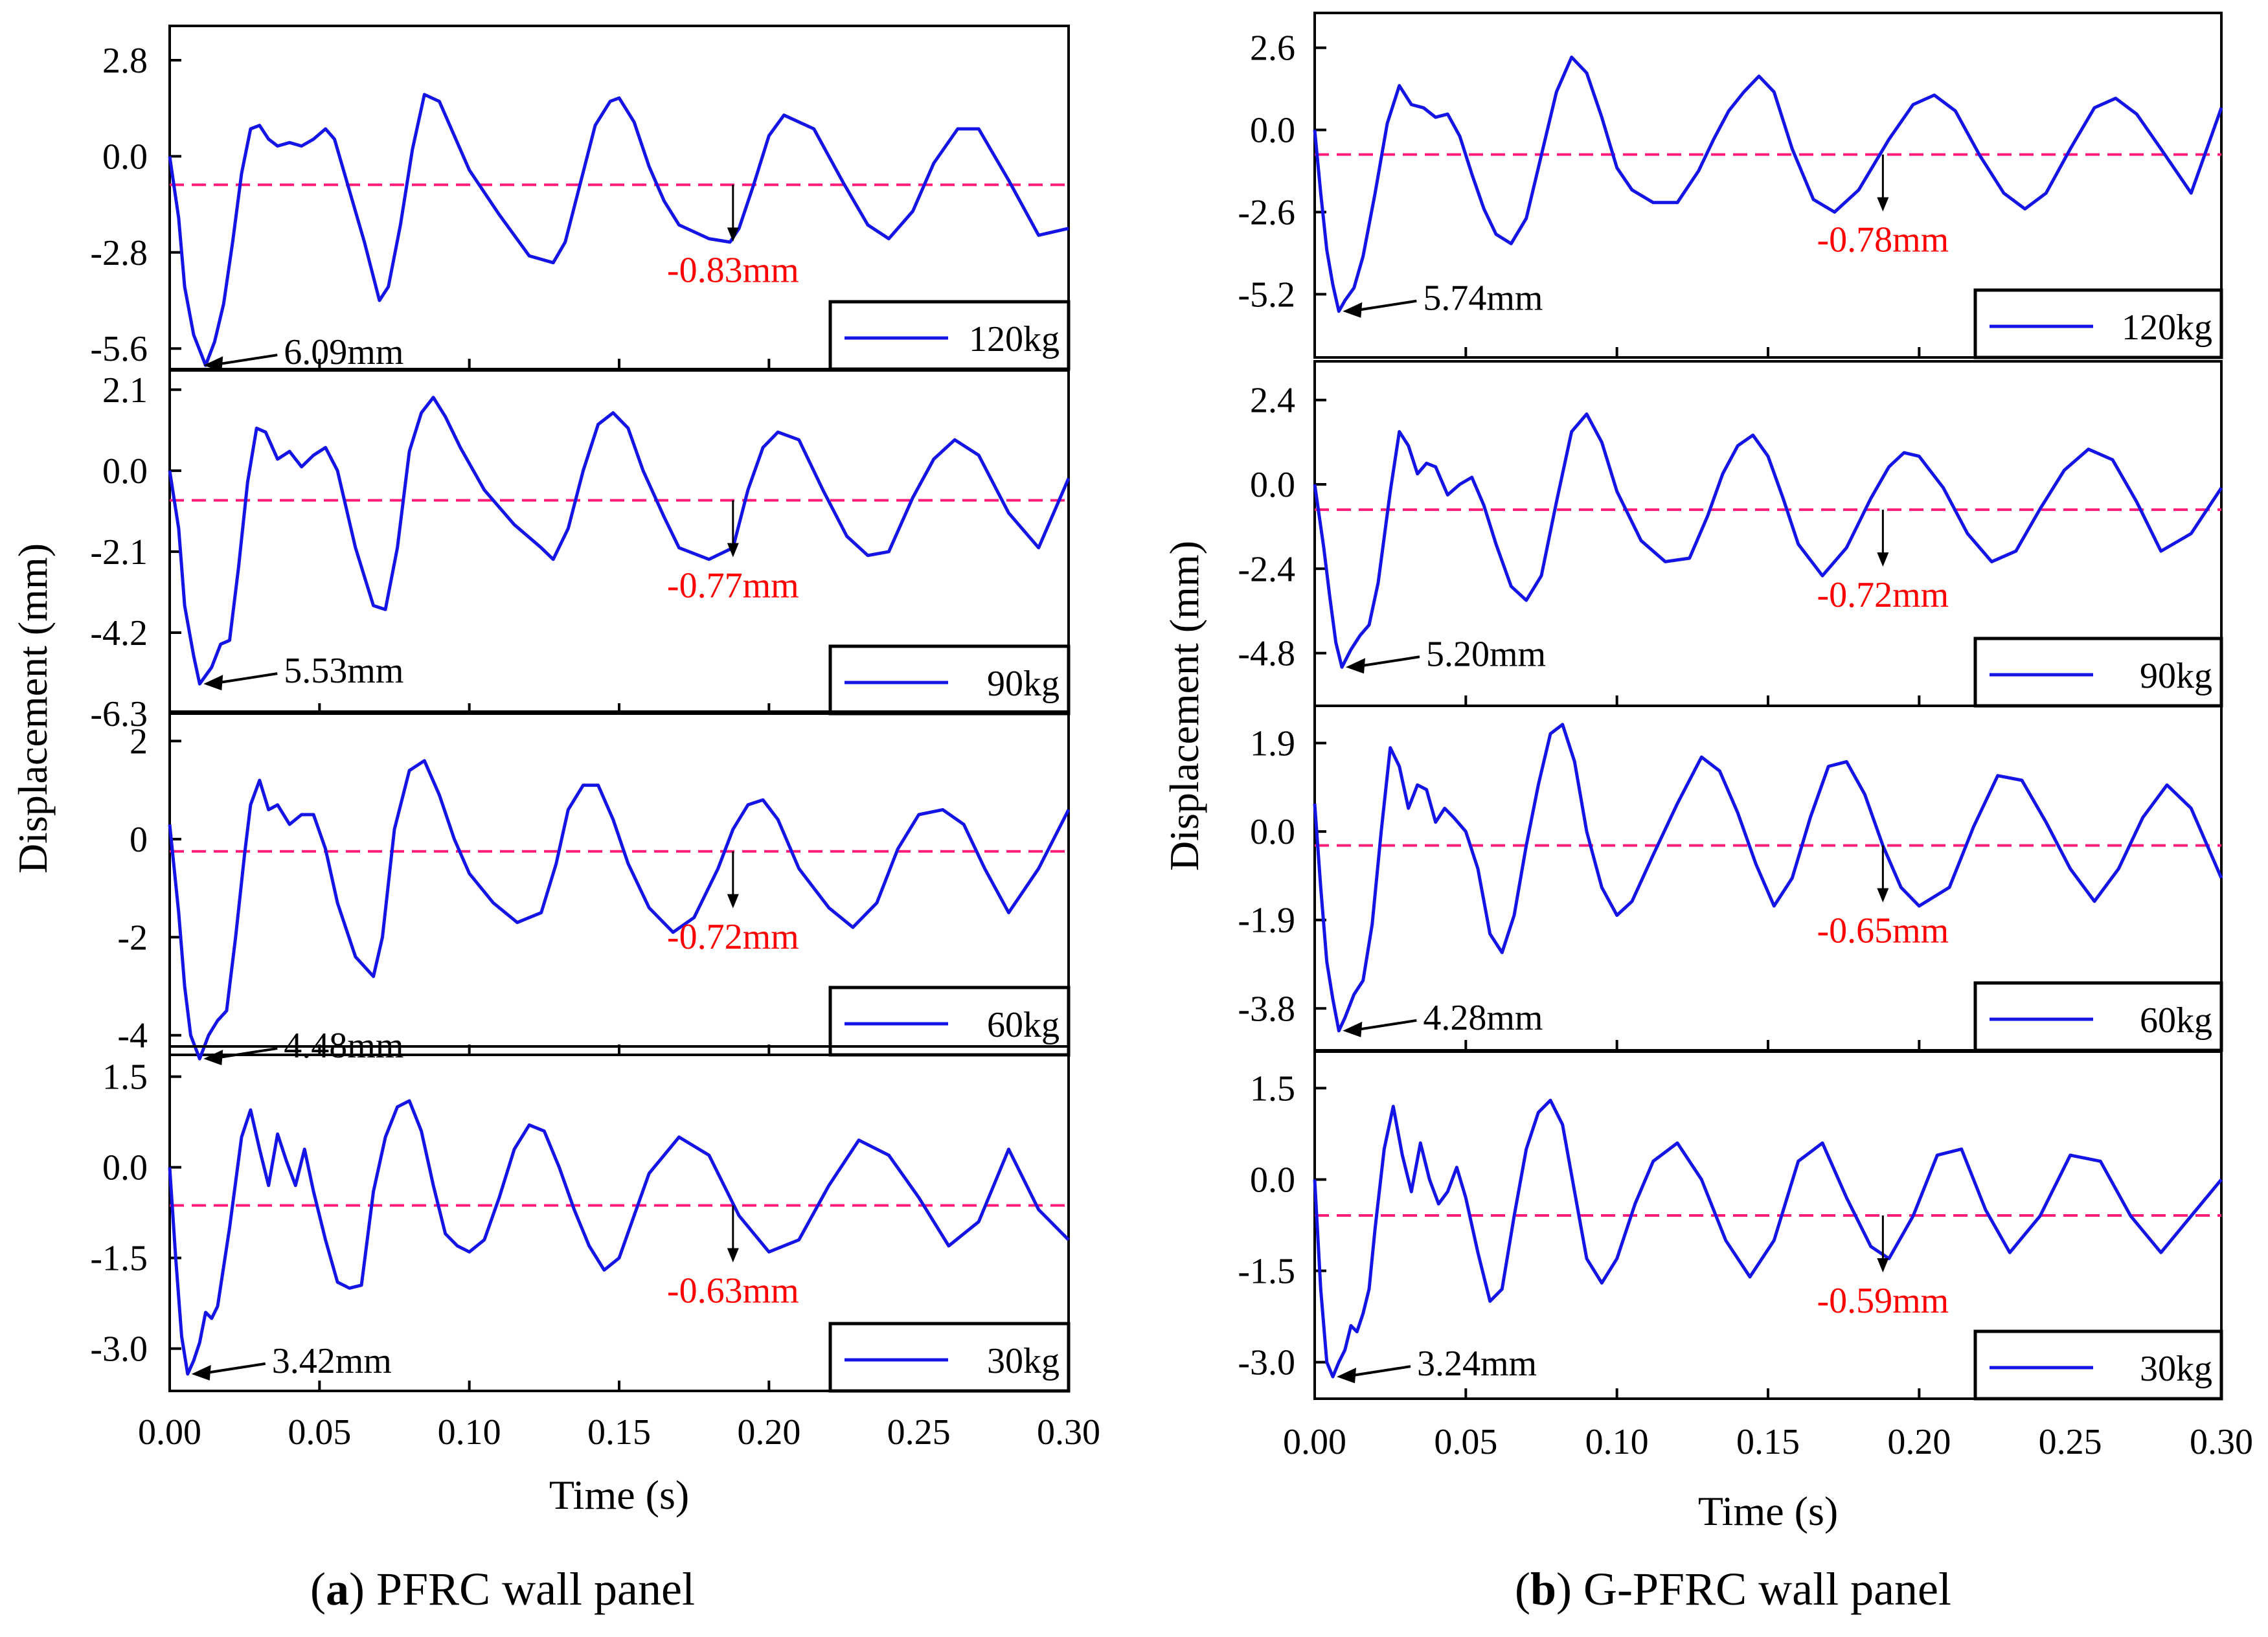 The image size is (2268, 1637). I want to click on y-tick-label: -4.8, so click(1266, 654).